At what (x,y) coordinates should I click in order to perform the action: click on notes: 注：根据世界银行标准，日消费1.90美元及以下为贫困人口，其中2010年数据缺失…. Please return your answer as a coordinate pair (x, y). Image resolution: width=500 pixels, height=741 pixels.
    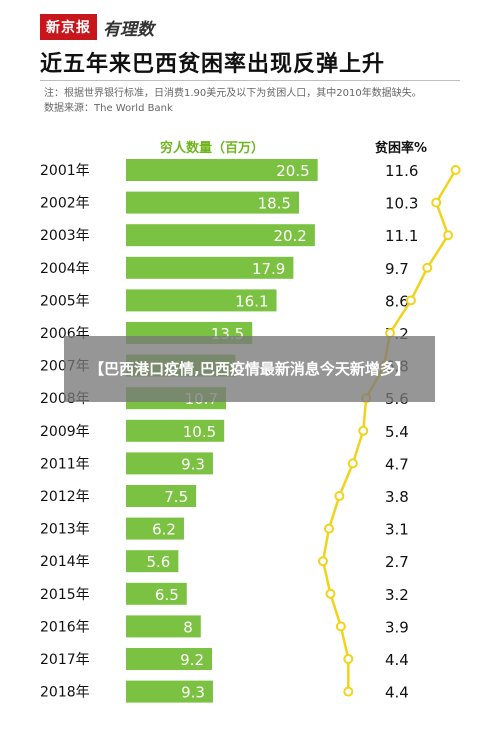
    Looking at the image, I should click on (233, 101).